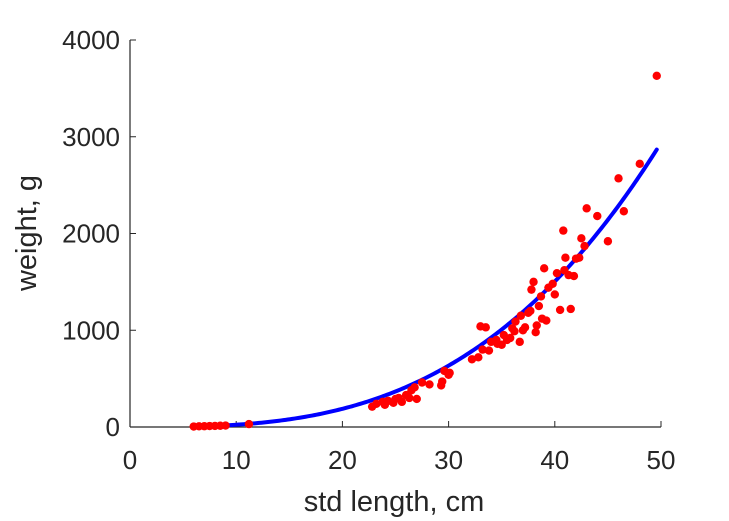 This screenshot has width=729, height=521. Describe the element at coordinates (91, 234) in the screenshot. I see `y-tick-label: 2000` at that location.